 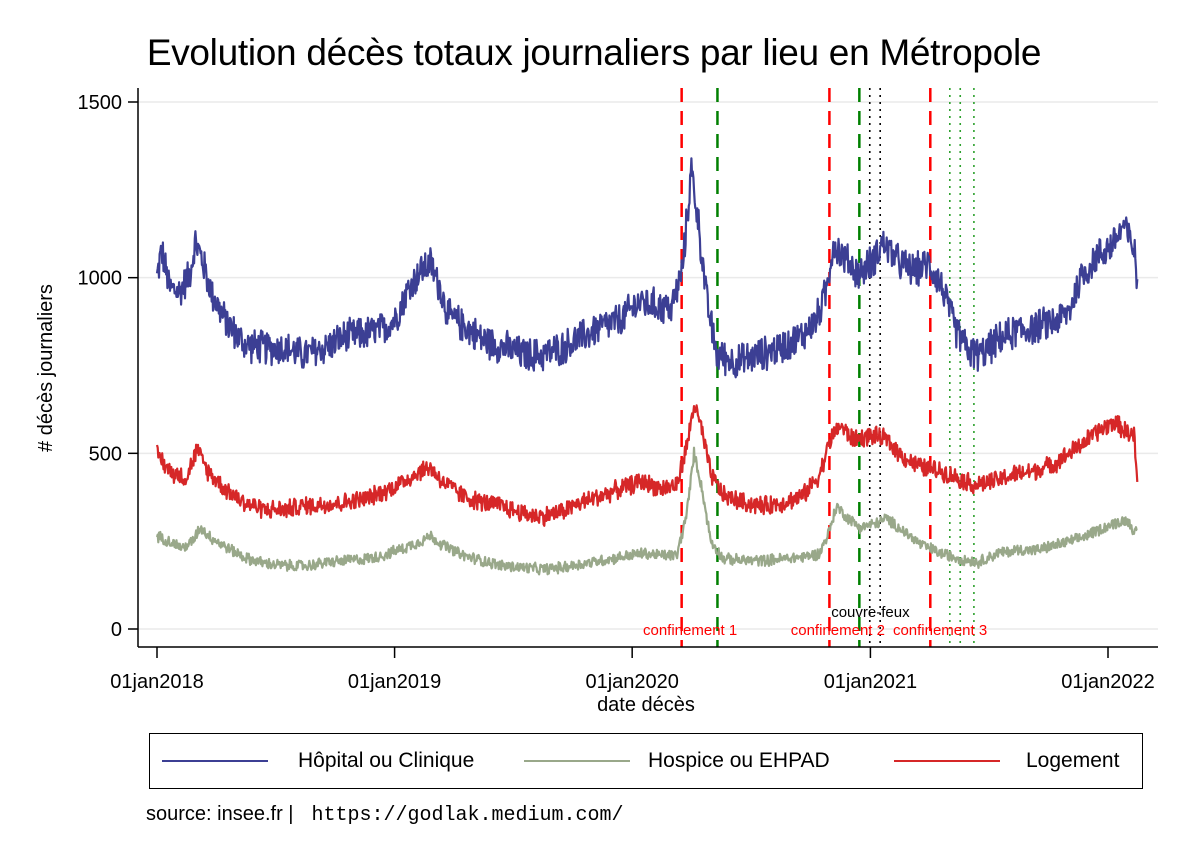 I want to click on legend-item-hopital: Hôpital ou Clinique, so click(x=318, y=761).